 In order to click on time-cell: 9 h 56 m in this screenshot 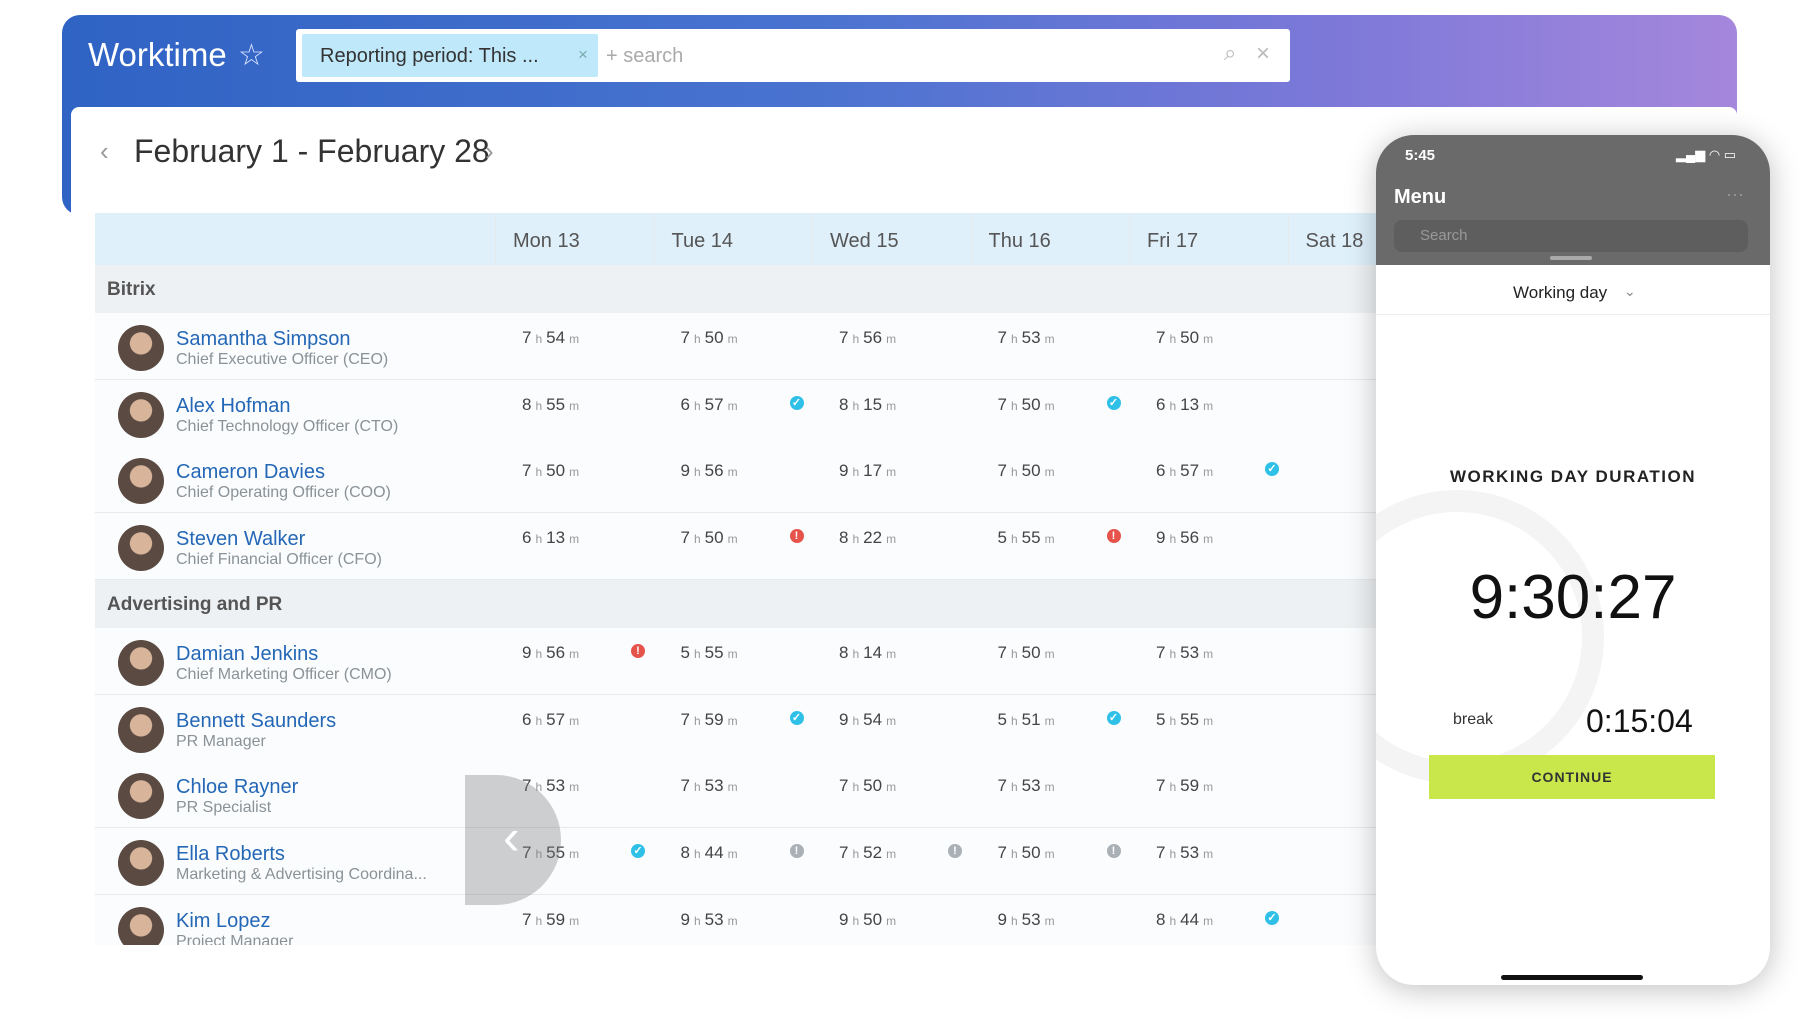, I will do `click(1186, 538)`.